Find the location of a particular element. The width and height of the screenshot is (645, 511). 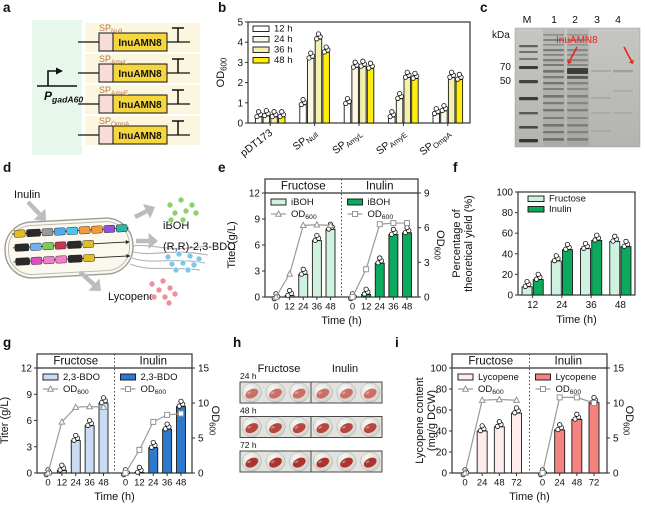

molecule-dots is located at coordinates (183, 210).